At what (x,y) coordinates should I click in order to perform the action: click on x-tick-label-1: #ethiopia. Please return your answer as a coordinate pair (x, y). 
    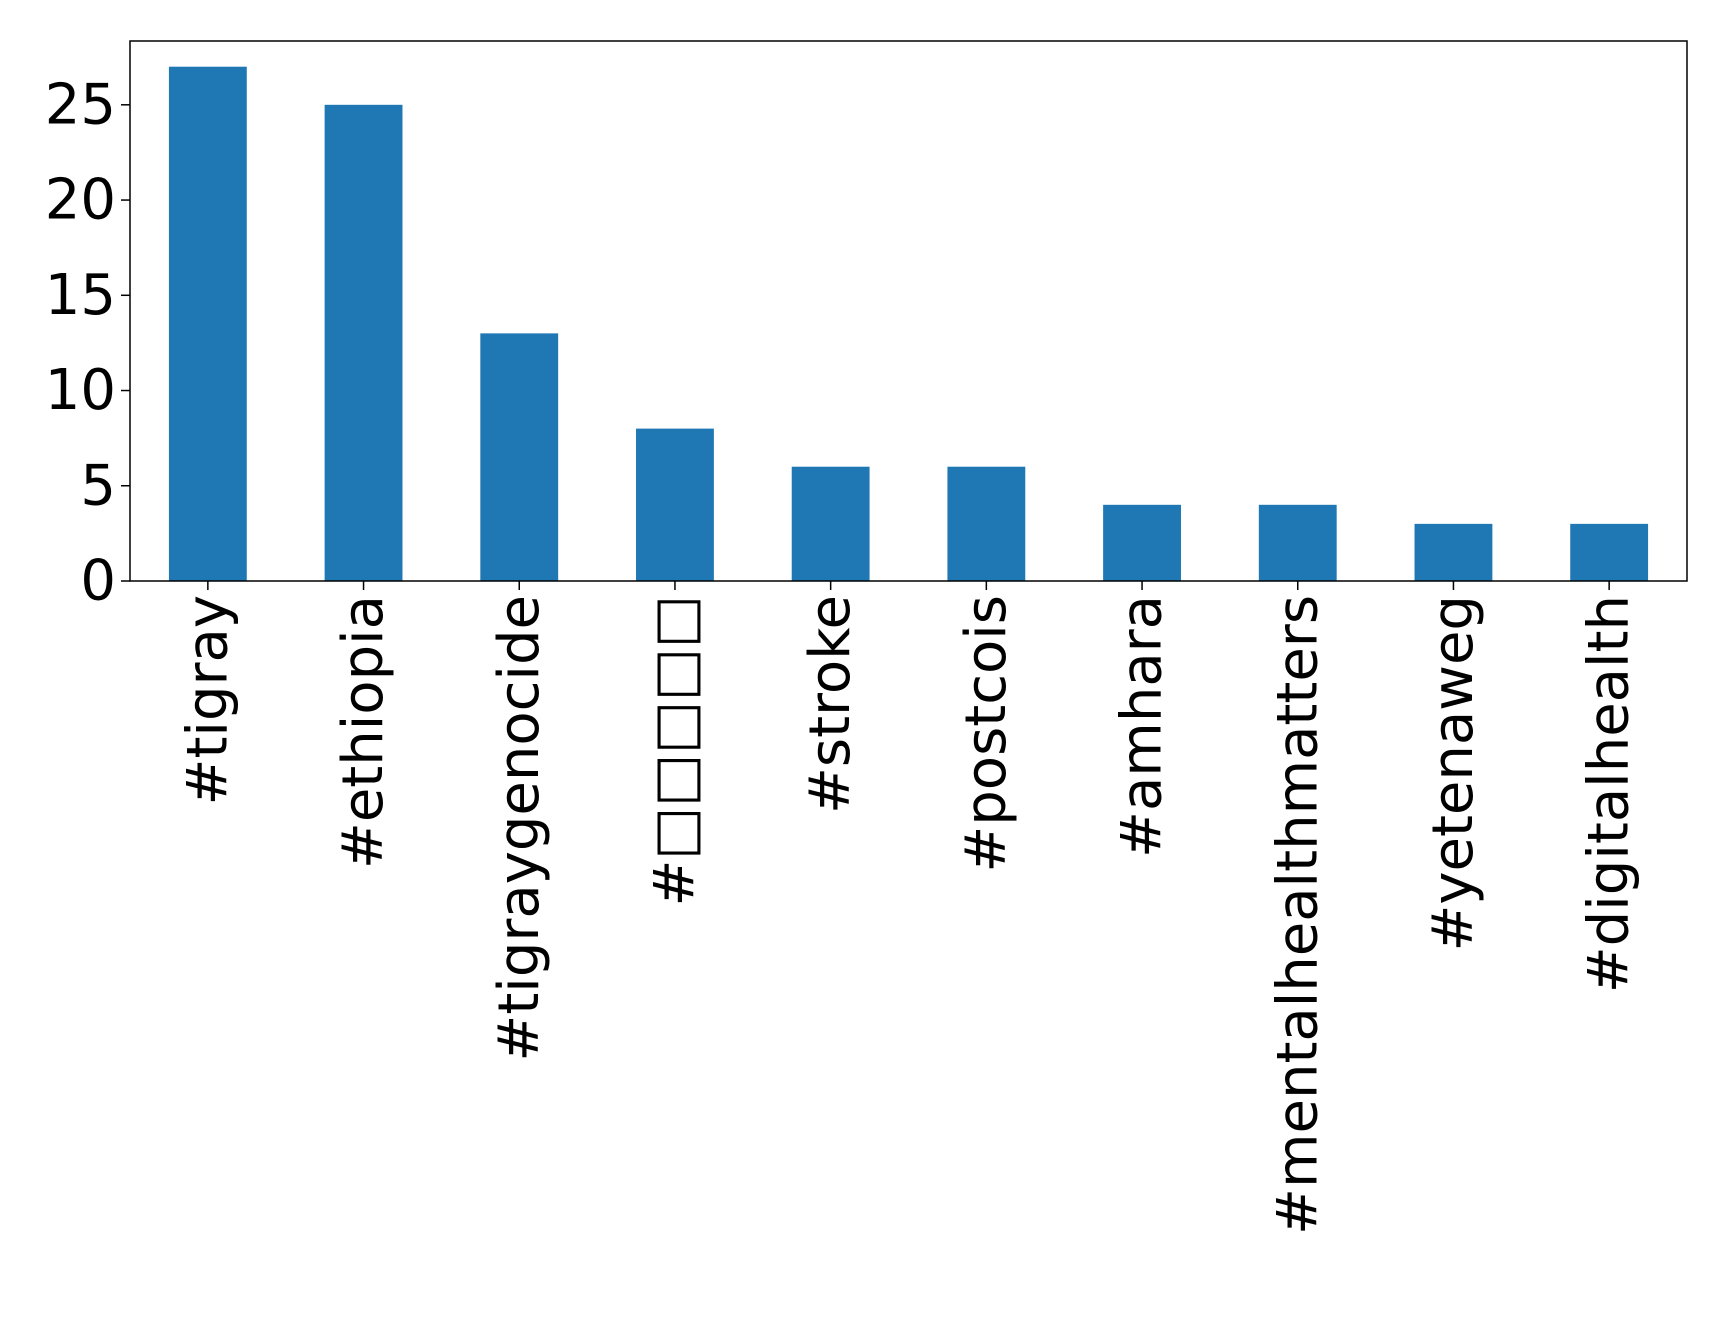
    Looking at the image, I should click on (363, 732).